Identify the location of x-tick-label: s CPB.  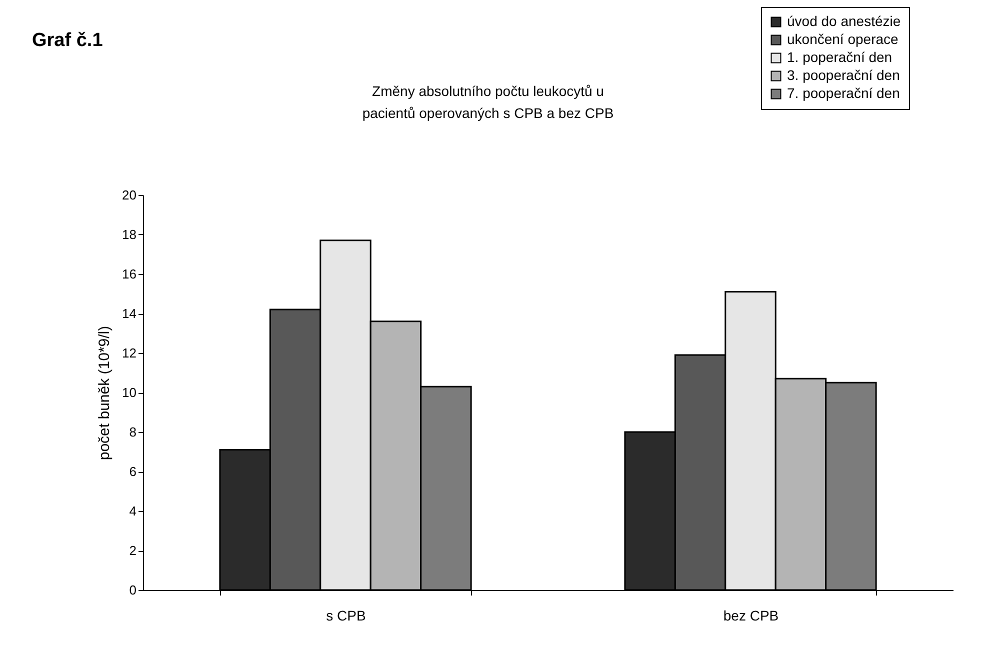
(346, 616).